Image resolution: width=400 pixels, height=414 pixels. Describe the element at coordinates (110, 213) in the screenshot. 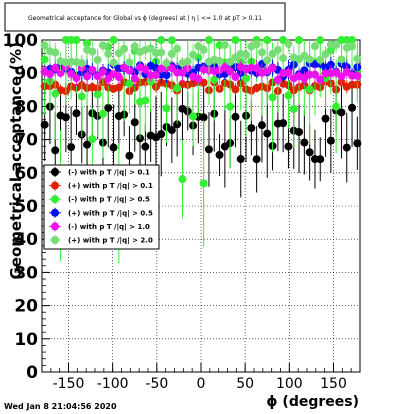

I see `legend-label: (+) with p T /|q| > 0.5` at that location.